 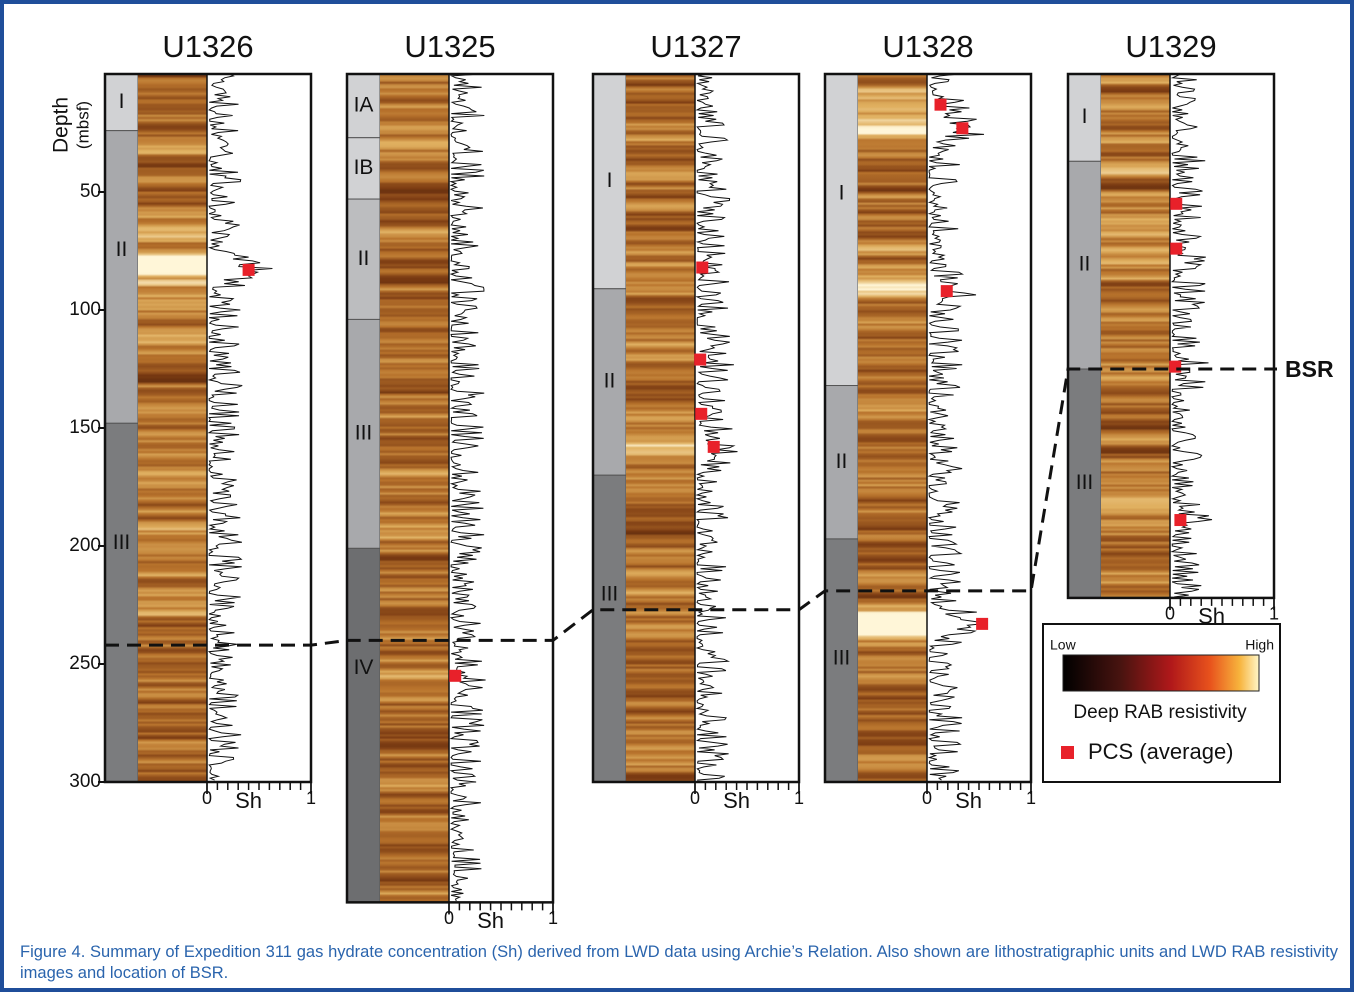 I want to click on unit-label: IA, so click(x=364, y=104).